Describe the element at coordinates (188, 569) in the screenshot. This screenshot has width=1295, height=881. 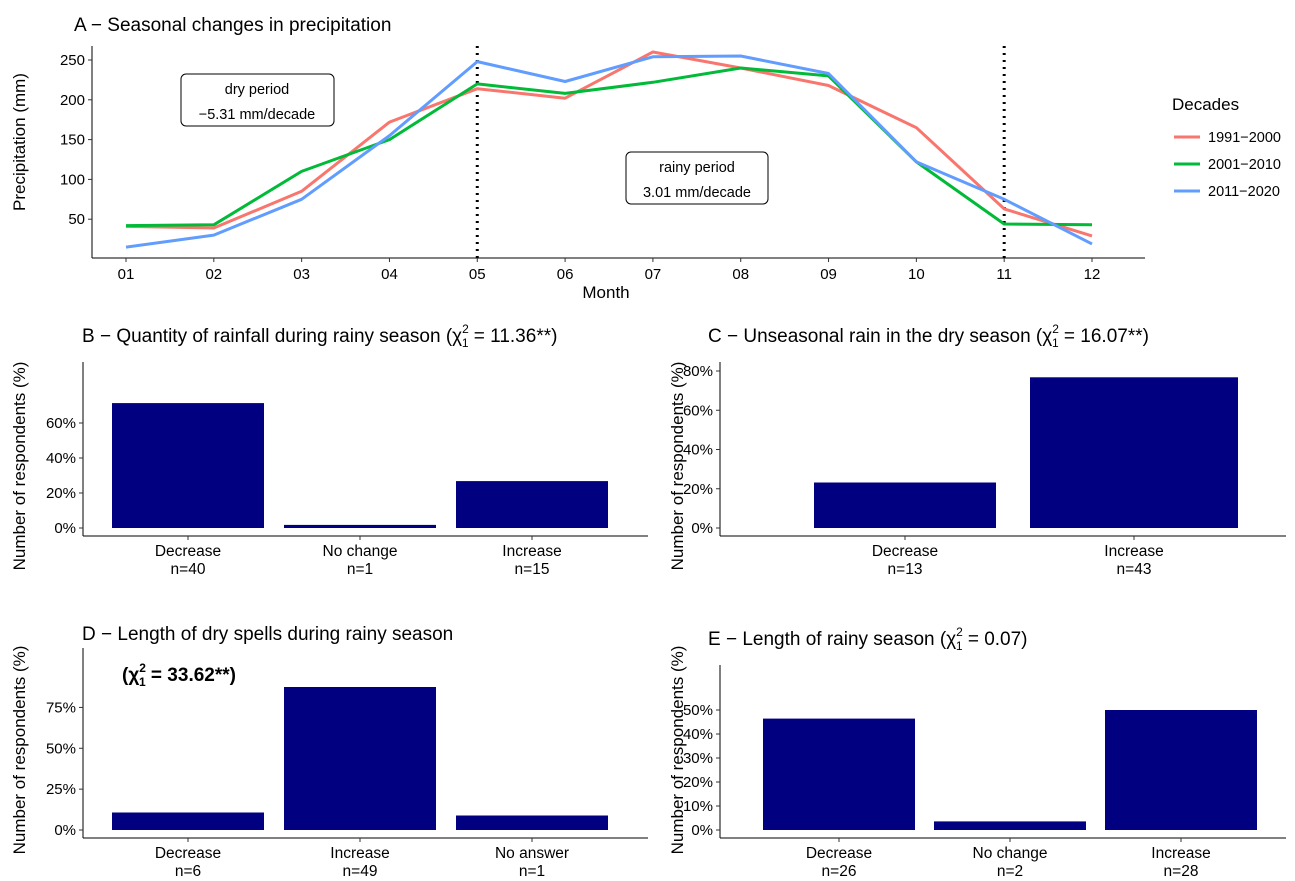
I see `panel-b-count-label: n=40` at that location.